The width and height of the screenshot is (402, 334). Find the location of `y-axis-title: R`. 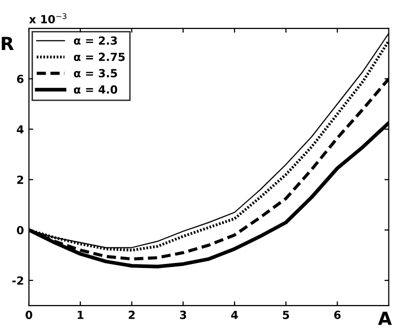

y-axis-title: R is located at coordinates (8, 43).